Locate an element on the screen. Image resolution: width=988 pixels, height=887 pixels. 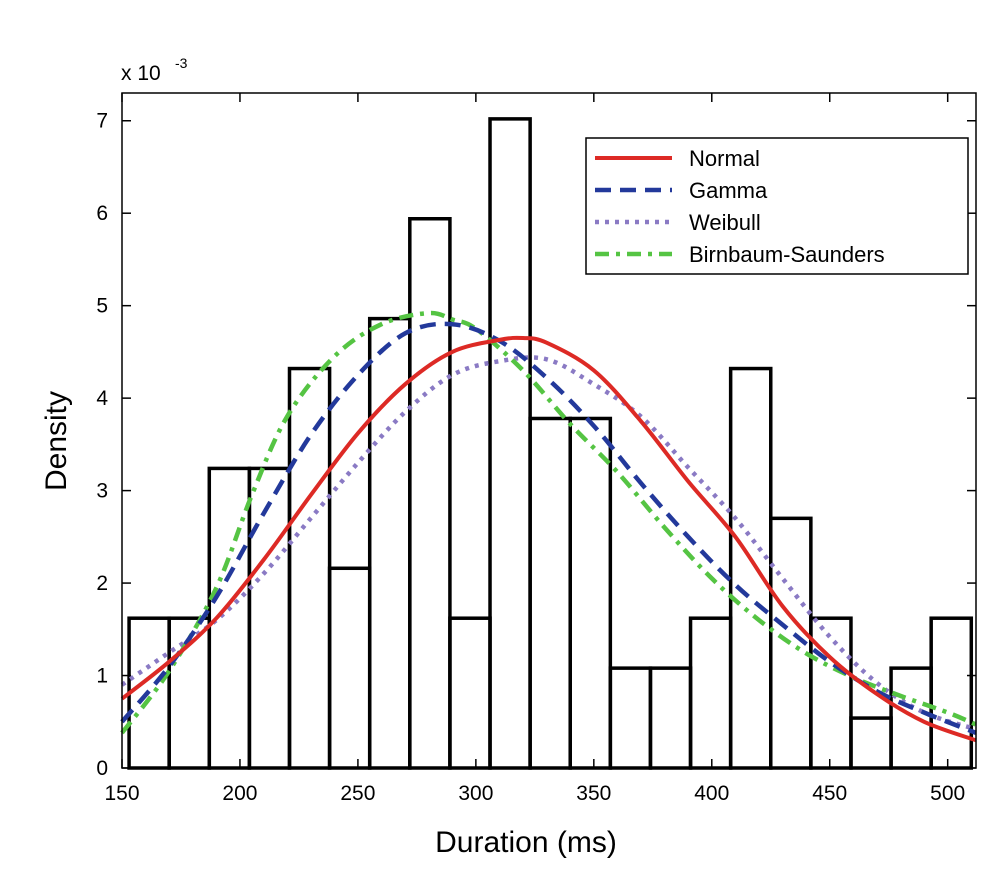
legend-label: Gamma is located at coordinates (728, 190).